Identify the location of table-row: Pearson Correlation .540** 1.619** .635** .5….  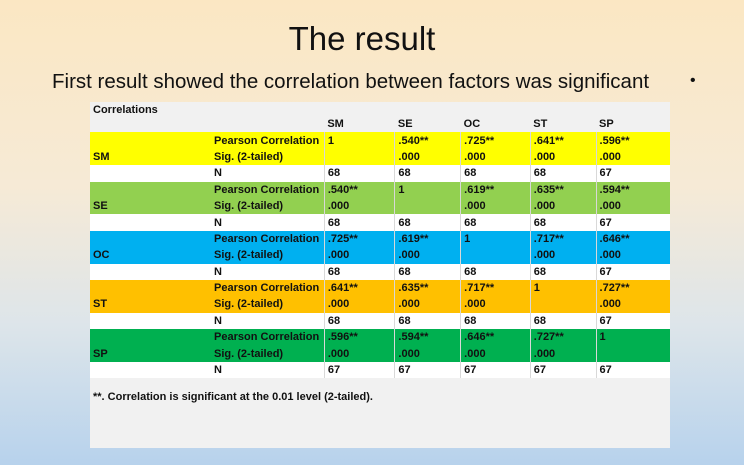
(380, 189).